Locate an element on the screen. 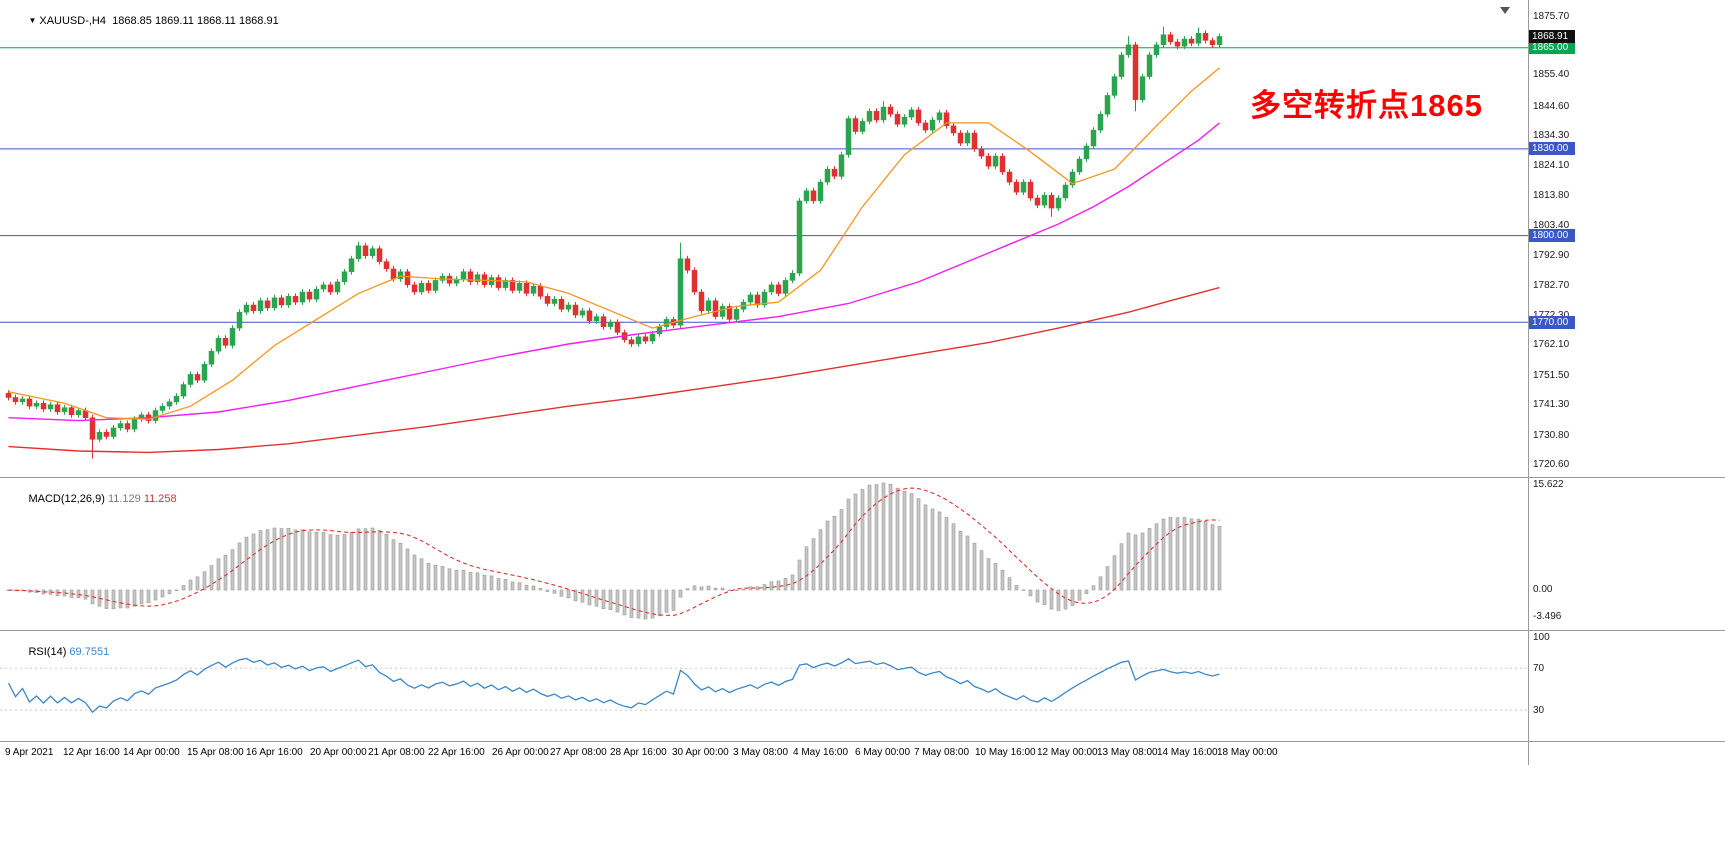 Image resolution: width=1725 pixels, height=841 pixels. macd-histogram is located at coordinates (614, 551).